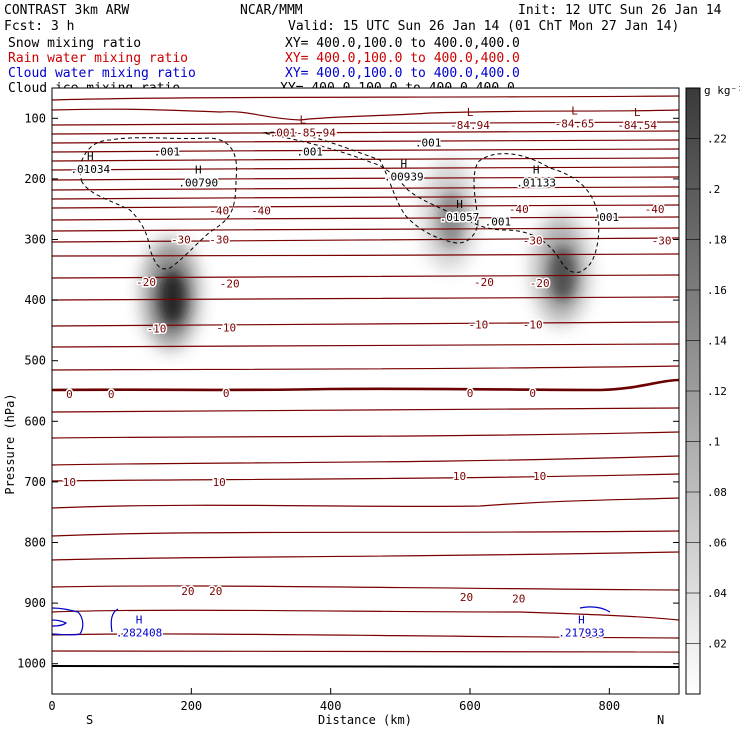  I want to click on colorbar-units: g kg⁻¹, so click(722, 90).